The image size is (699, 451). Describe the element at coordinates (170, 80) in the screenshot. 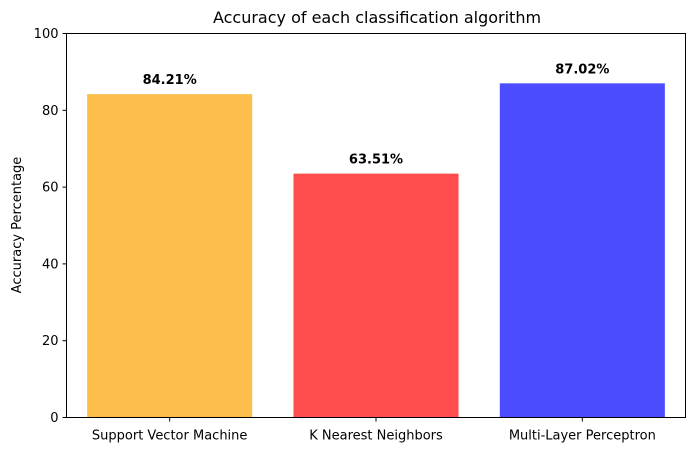

I see `bar-value-label: 84.21%` at that location.